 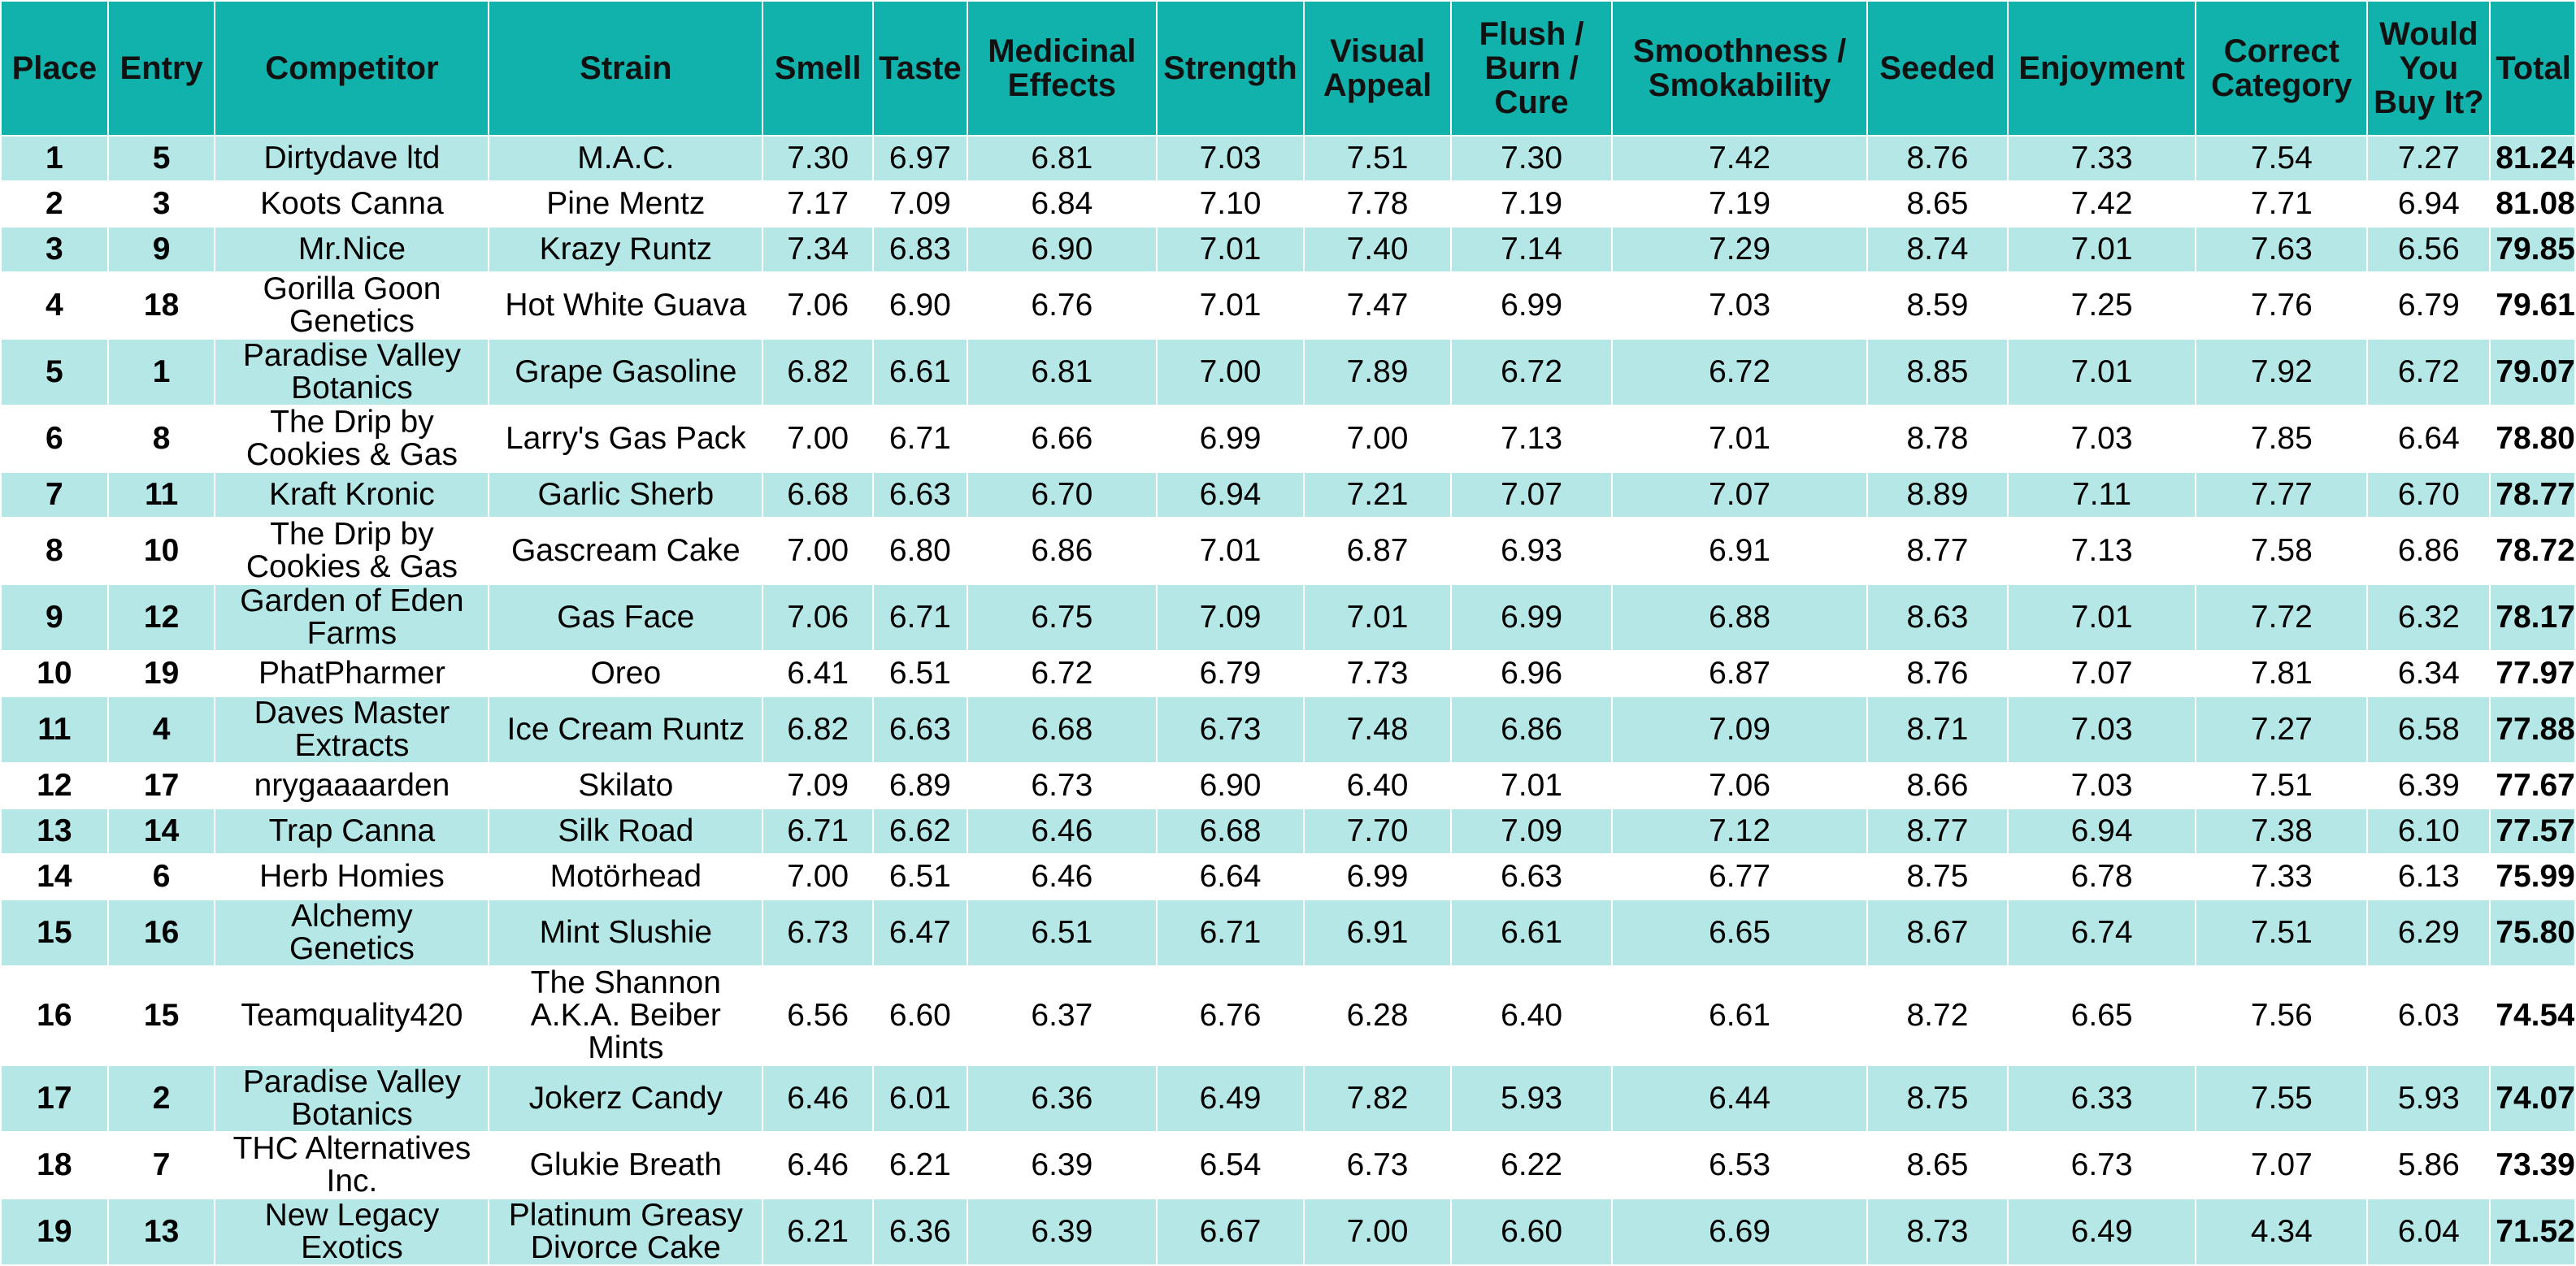 I want to click on cell-competitor-line: Inc., so click(x=352, y=1181).